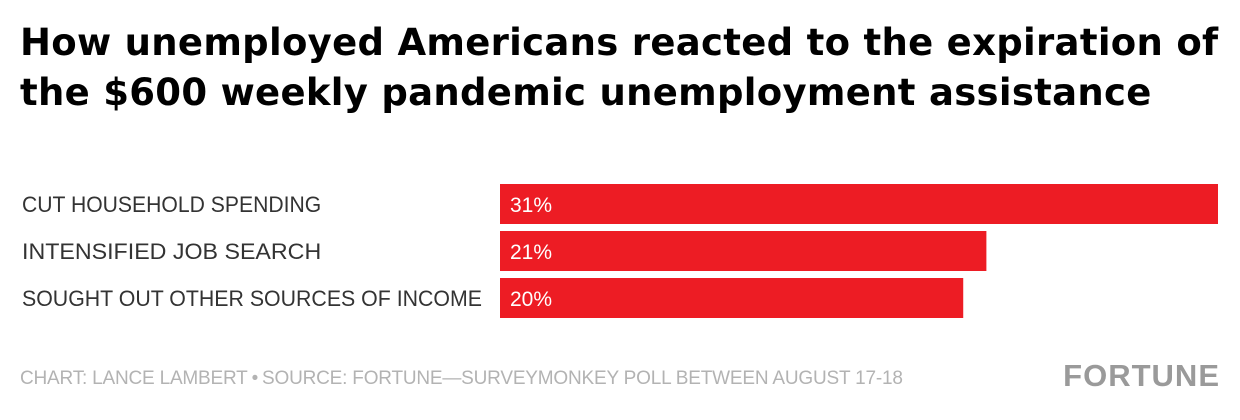 The image size is (1240, 420). What do you see at coordinates (531, 252) in the screenshot?
I see `bar-value-label: 21%` at bounding box center [531, 252].